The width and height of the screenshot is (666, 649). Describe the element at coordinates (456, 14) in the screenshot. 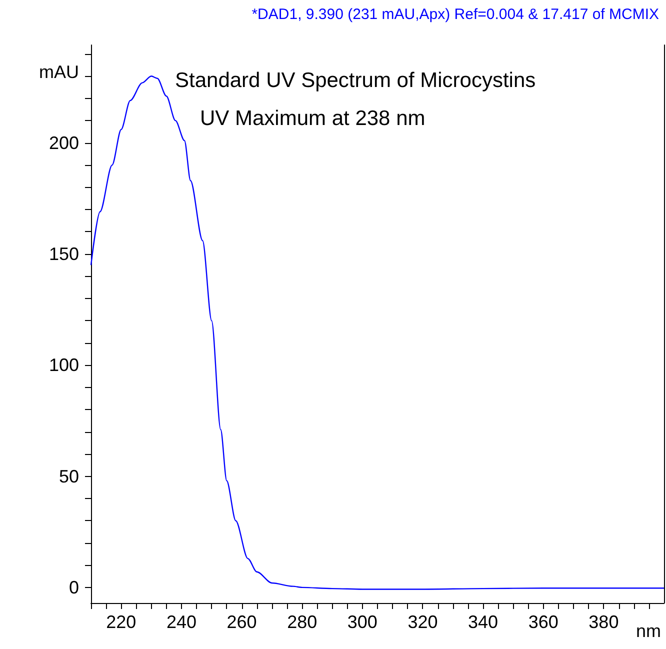

I see `chart-title: *DAD1, 9.390 (231 mAU,Apx) Ref=0.004 & 17.417 of MCMIX` at that location.